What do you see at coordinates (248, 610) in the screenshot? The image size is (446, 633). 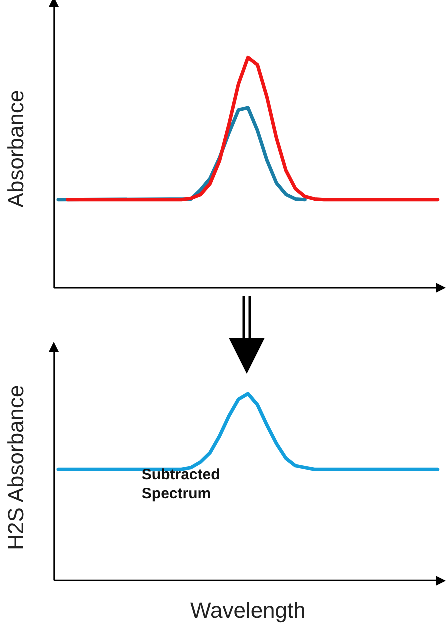 I see `x-axis-title: Wavelength` at bounding box center [248, 610].